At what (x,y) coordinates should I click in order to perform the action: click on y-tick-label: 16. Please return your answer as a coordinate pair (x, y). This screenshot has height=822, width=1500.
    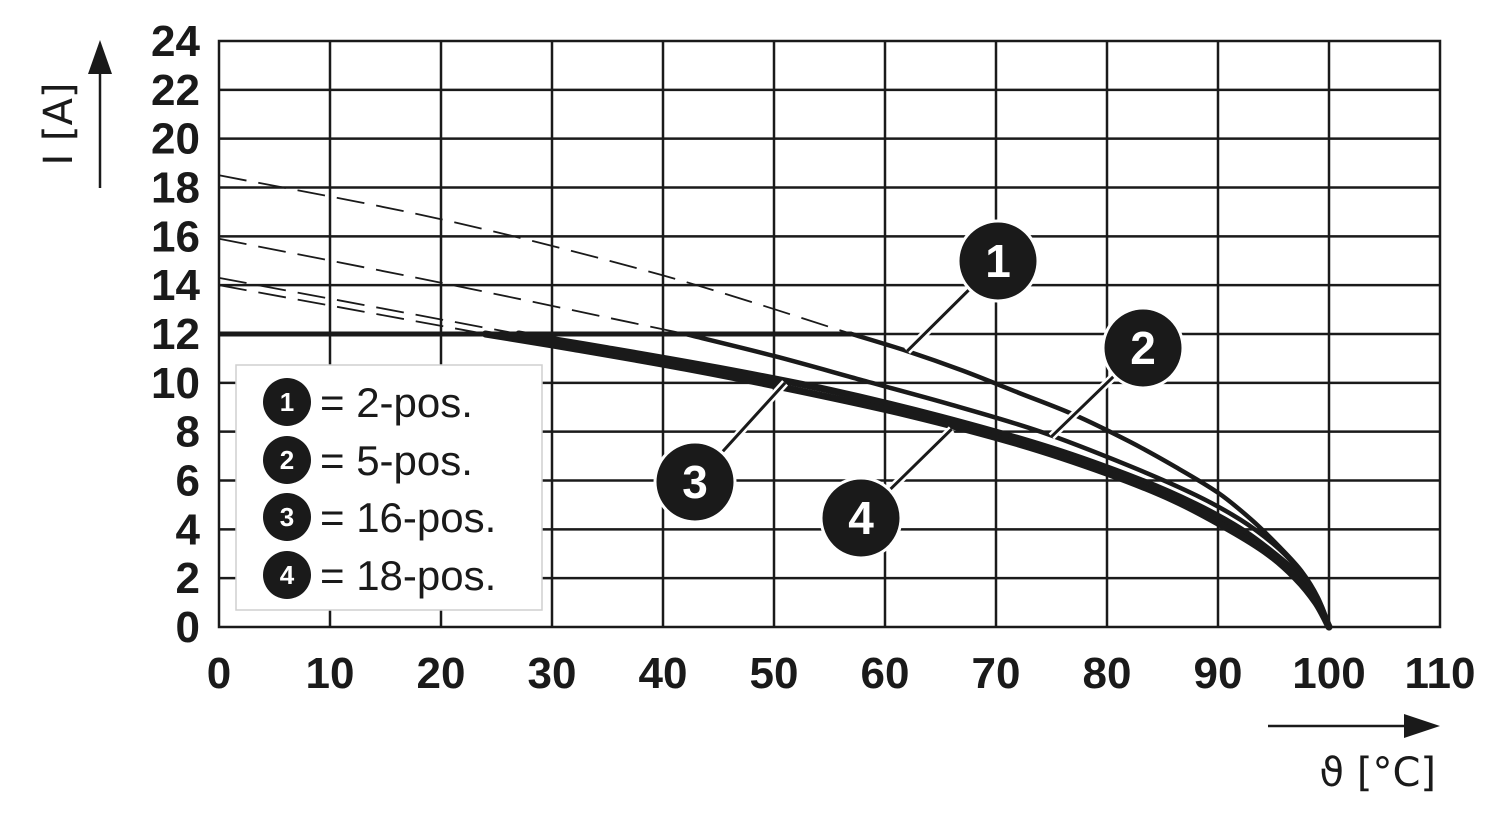
    Looking at the image, I should click on (175, 236).